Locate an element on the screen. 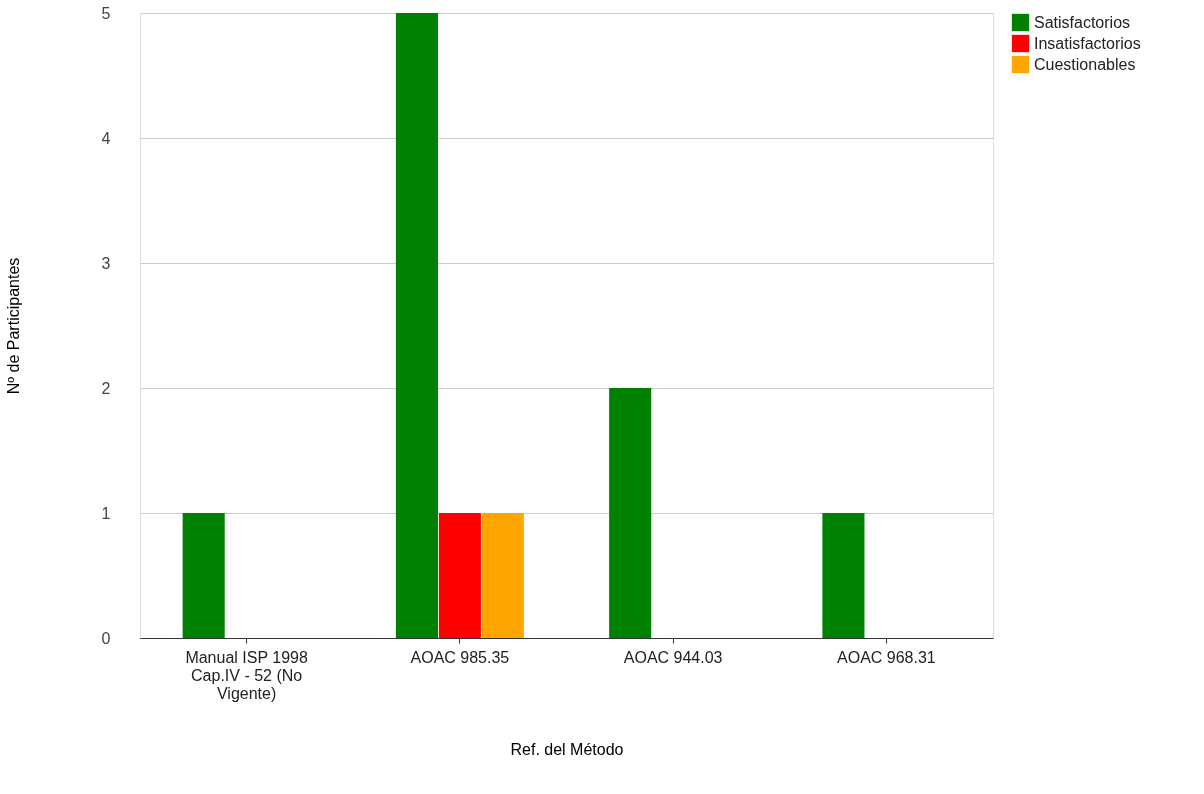 Image resolution: width=1204 pixels, height=794 pixels. y-tick-label: 2 is located at coordinates (106, 388).